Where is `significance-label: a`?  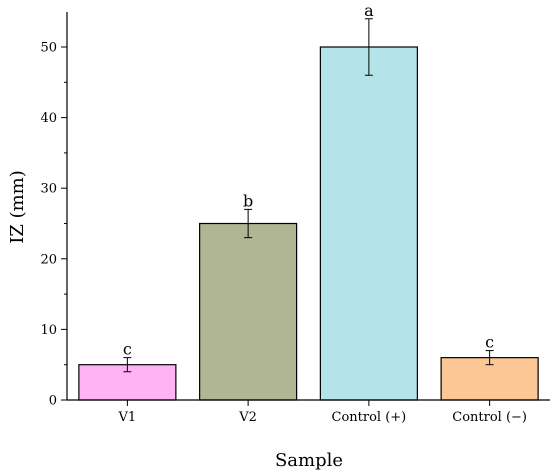
significance-label: a is located at coordinates (369, 10).